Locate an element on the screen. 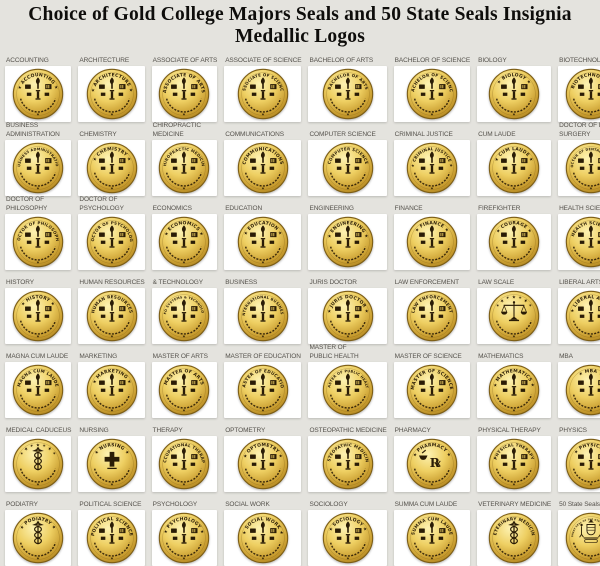 This screenshot has height=566, width=600. seal-thumbnail: ★ LIBERAL ARTS ★ ★ is located at coordinates (579, 316).